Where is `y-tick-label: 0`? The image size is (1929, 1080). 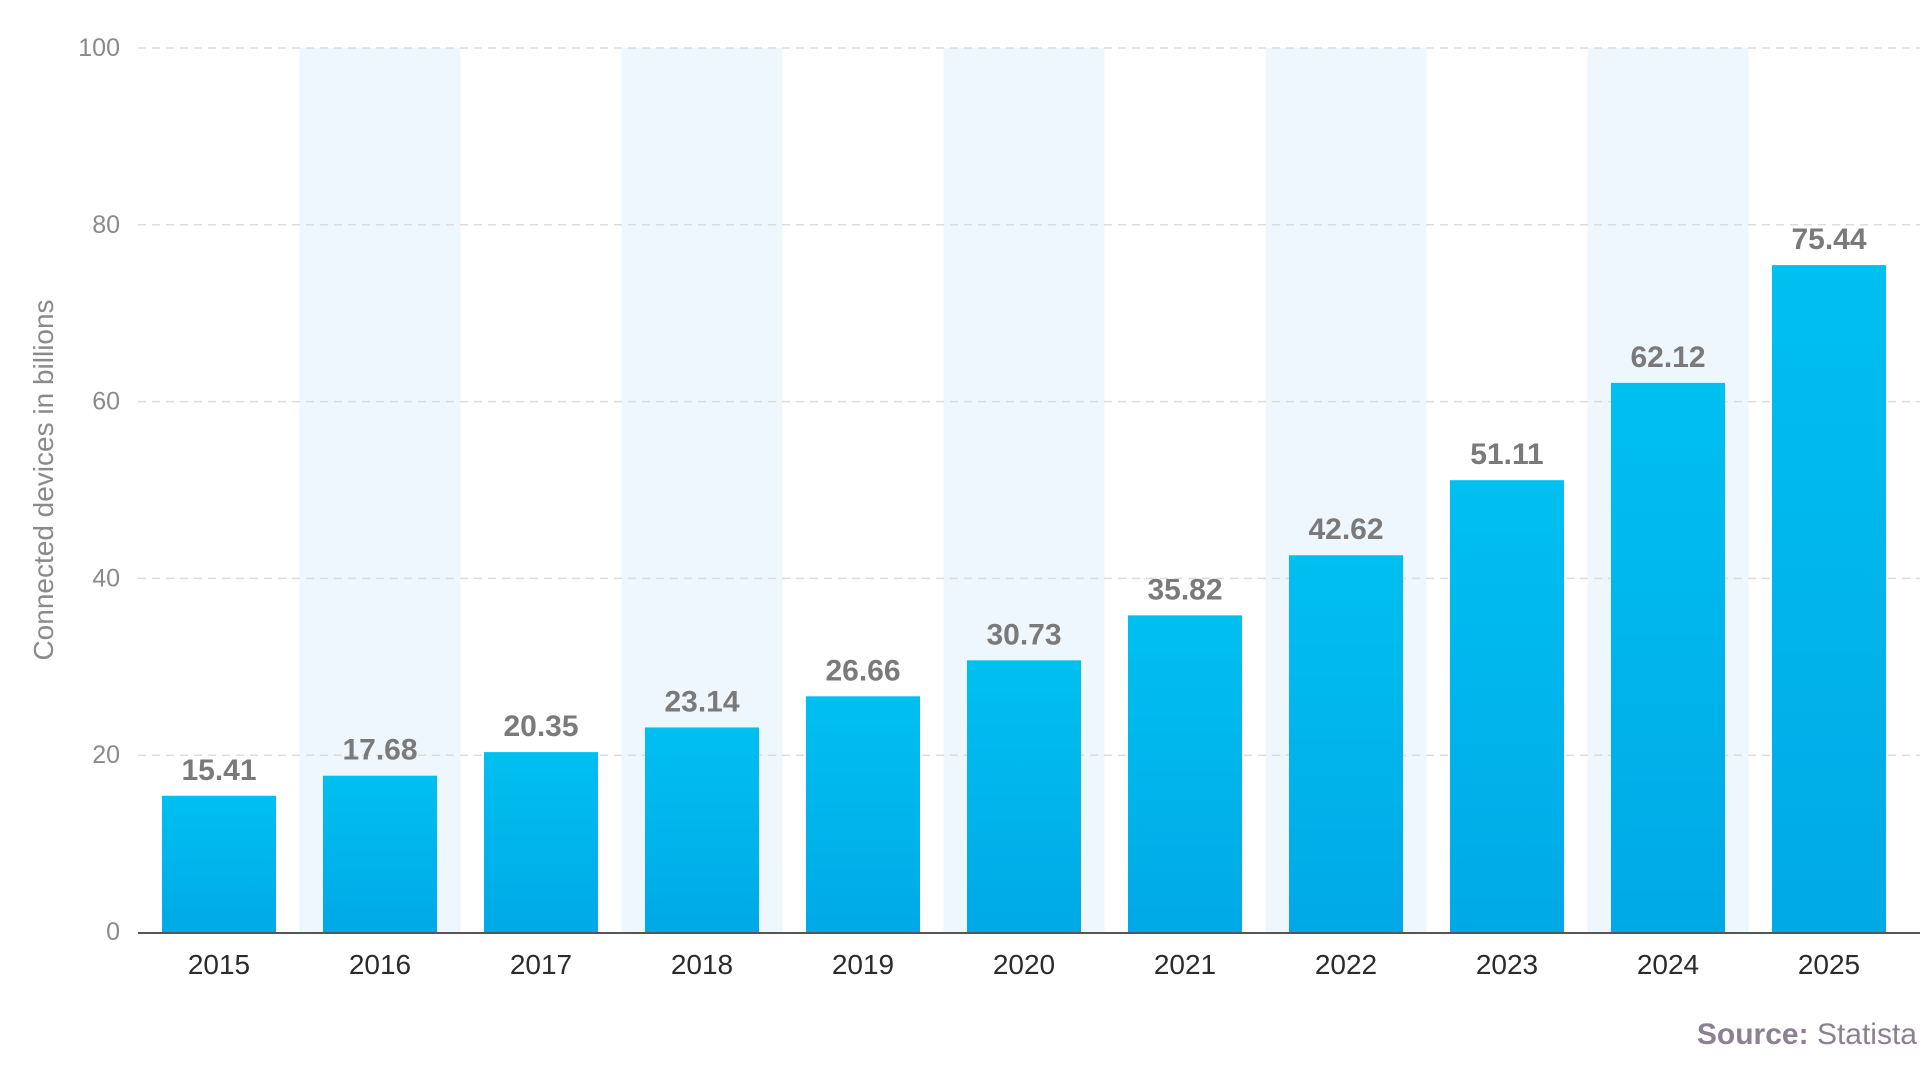
y-tick-label: 0 is located at coordinates (113, 932).